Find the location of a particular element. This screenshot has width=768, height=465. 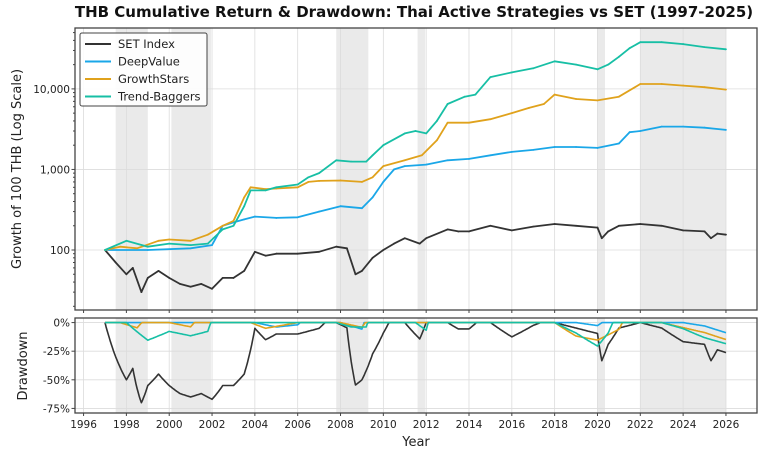

x-tick-label: 2014 is located at coordinates (469, 425).